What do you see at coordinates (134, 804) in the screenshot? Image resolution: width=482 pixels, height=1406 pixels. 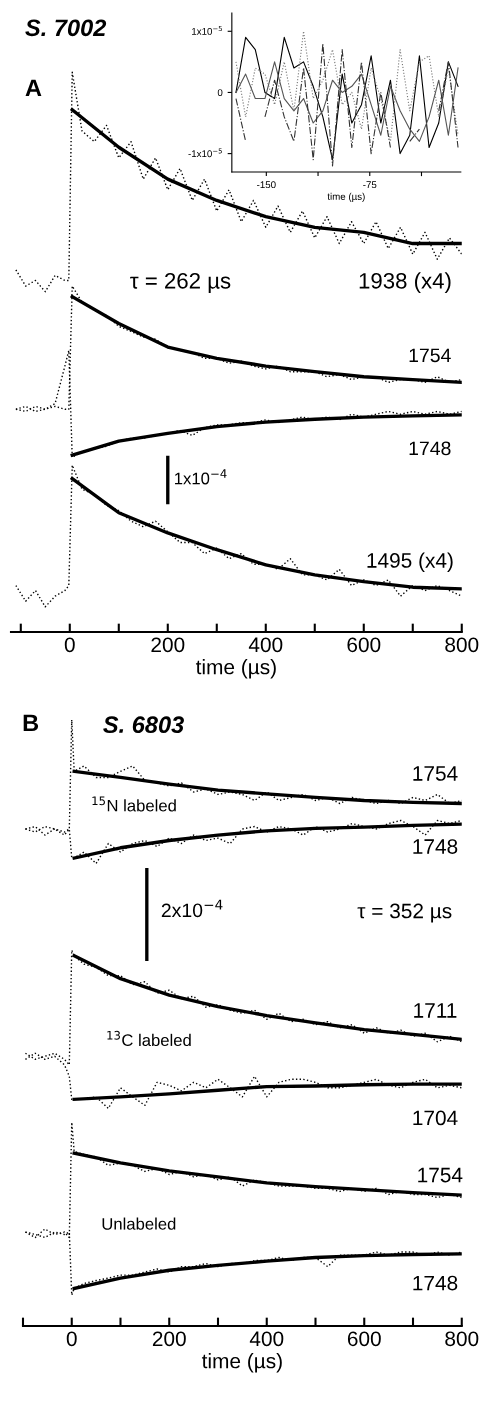 I see `annotation: $^{15}$N labeled` at bounding box center [134, 804].